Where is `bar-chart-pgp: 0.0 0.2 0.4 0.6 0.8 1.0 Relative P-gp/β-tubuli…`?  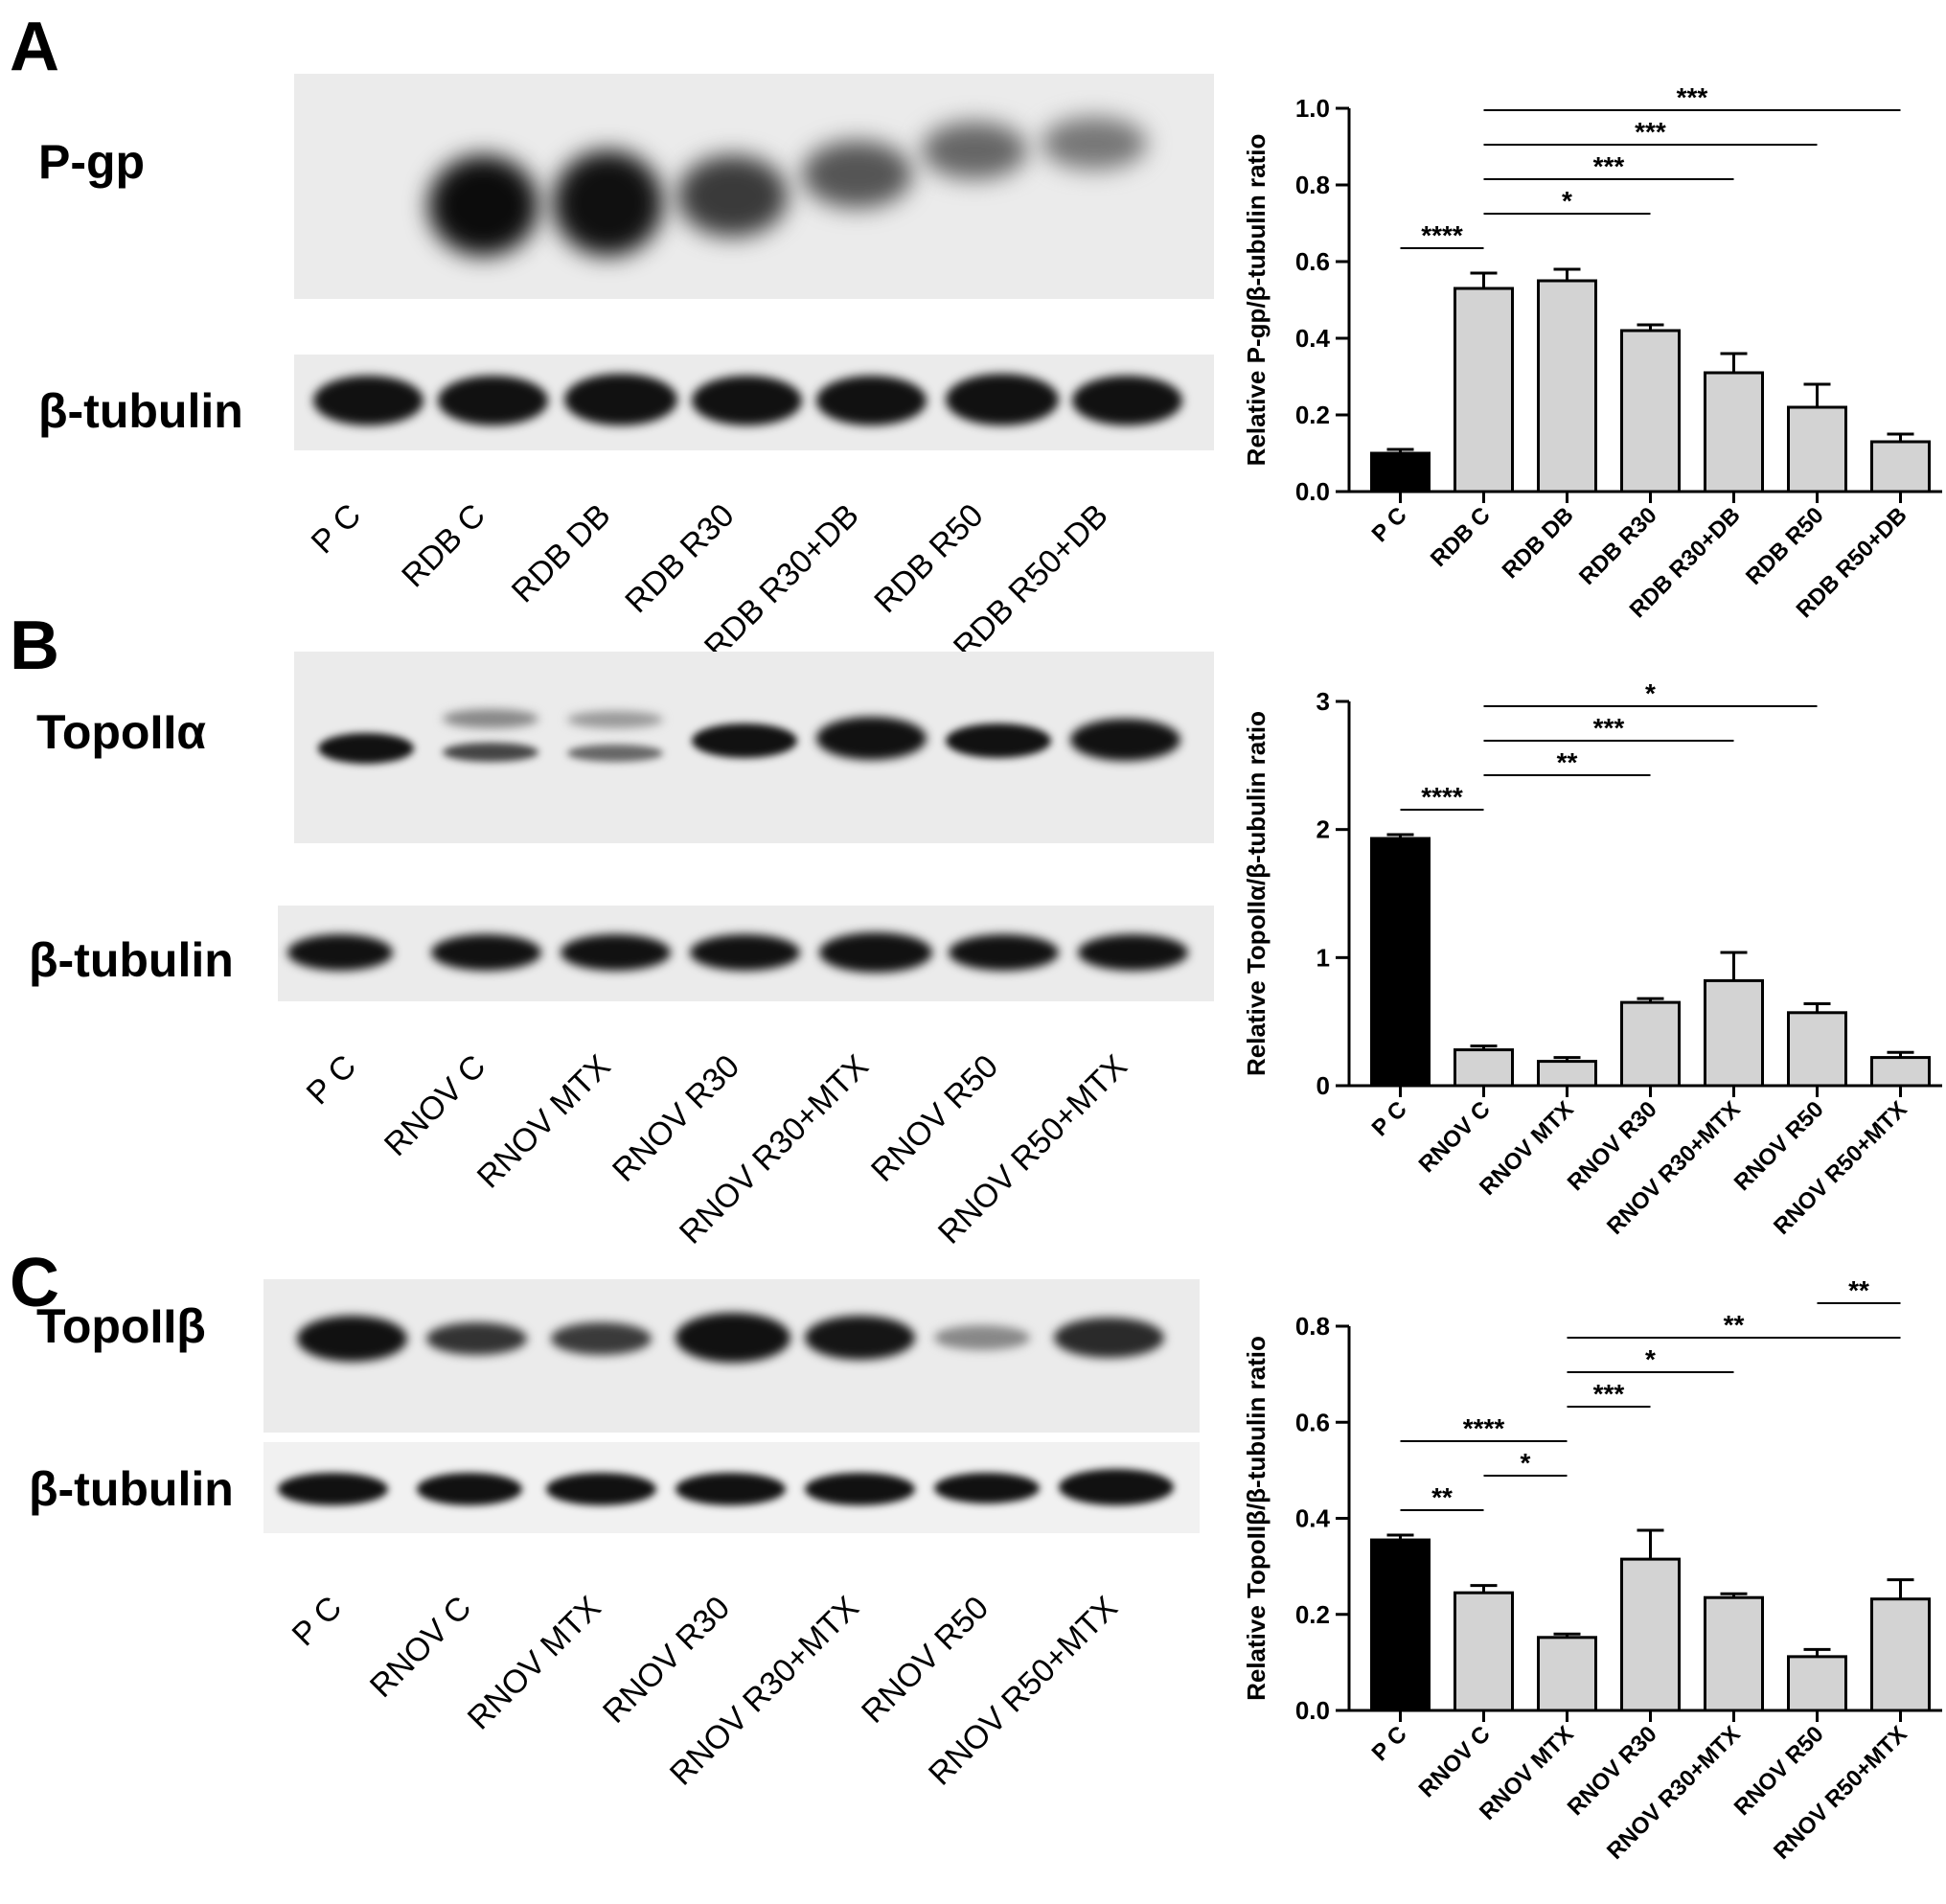 bar-chart-pgp: 0.0 0.2 0.4 0.6 0.8 1.0 Relative P-gp/β-tubuli… is located at coordinates (1592, 352).